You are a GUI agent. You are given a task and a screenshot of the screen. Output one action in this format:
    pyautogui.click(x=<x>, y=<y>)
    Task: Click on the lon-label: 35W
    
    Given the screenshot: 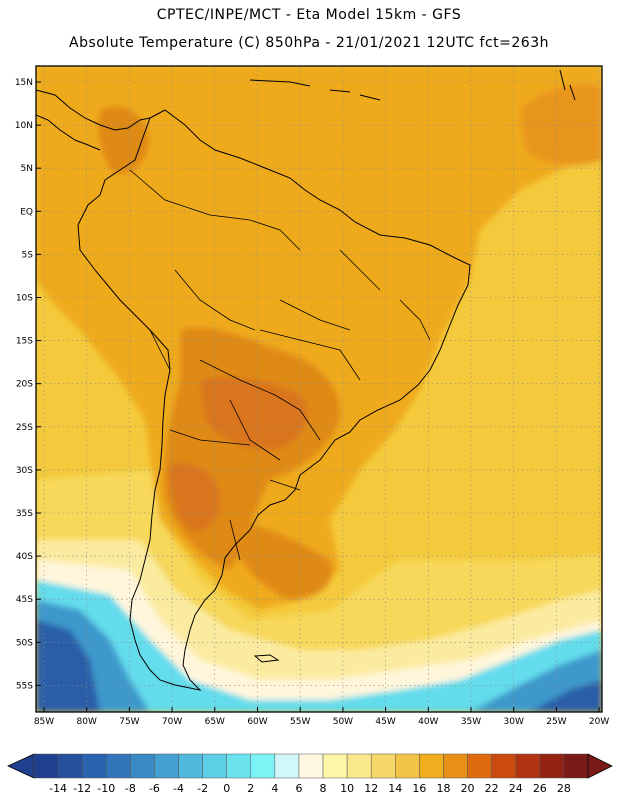 What is the action you would take?
    pyautogui.click(x=471, y=722)
    